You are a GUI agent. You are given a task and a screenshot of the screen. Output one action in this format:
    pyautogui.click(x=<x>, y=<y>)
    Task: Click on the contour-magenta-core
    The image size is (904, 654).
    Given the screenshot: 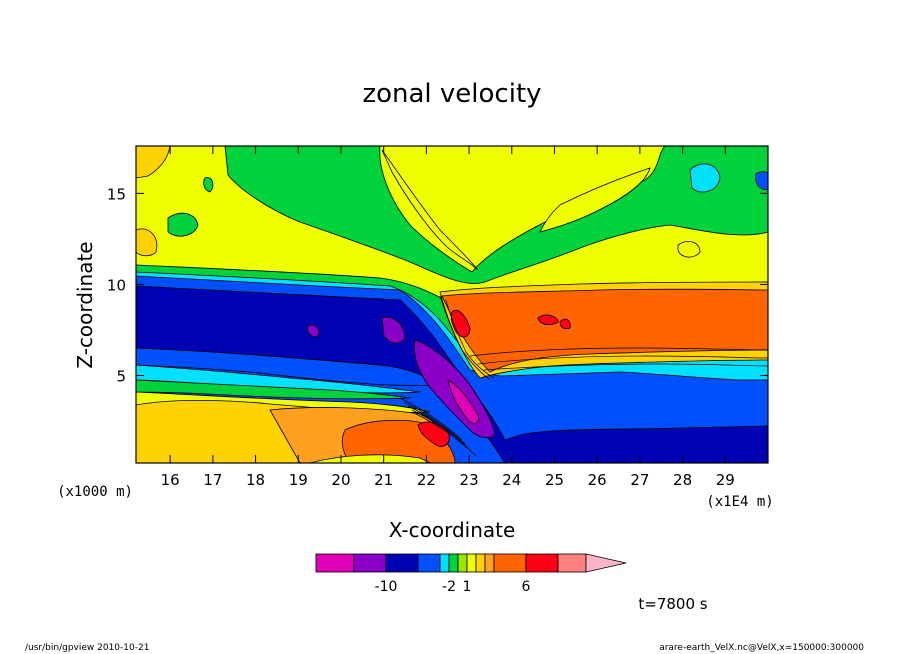 What is the action you would take?
    pyautogui.click(x=463, y=401)
    